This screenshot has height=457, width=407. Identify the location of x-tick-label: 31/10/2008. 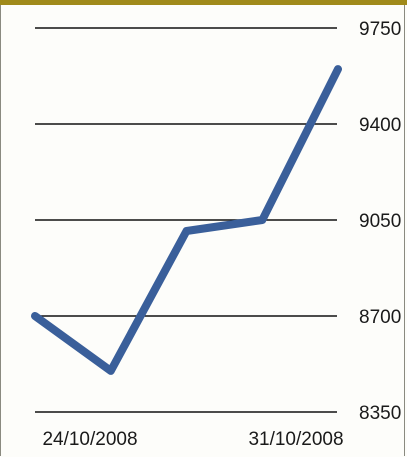
(295, 439).